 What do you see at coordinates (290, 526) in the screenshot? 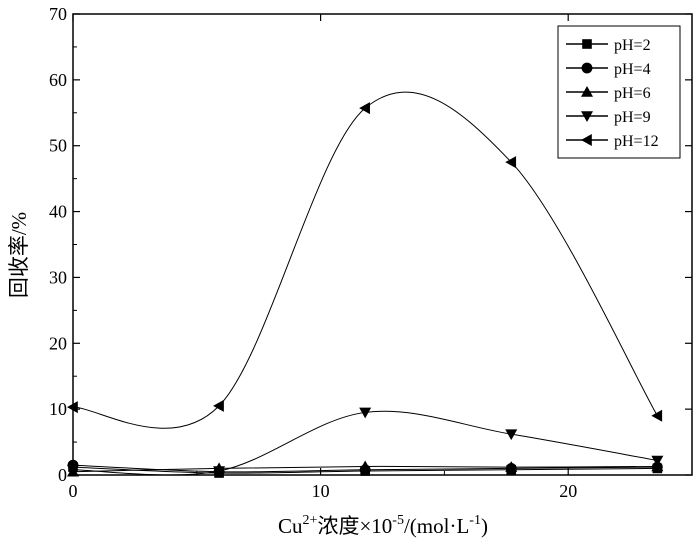
I see `x-label-base: Cu` at bounding box center [290, 526].